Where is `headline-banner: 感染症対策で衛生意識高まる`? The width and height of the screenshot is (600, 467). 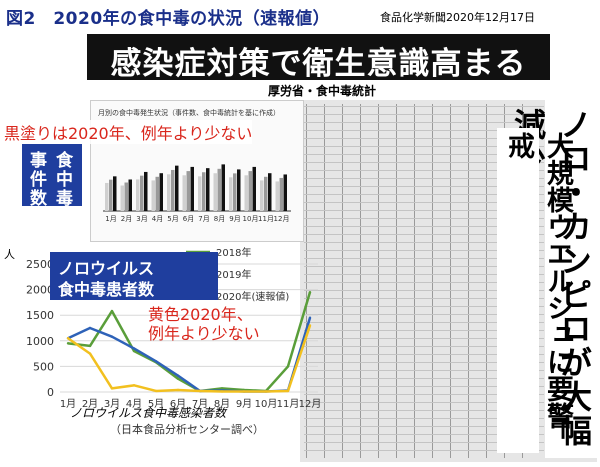
headline-banner: 感染症対策で衛生意識高まる is located at coordinates (318, 58).